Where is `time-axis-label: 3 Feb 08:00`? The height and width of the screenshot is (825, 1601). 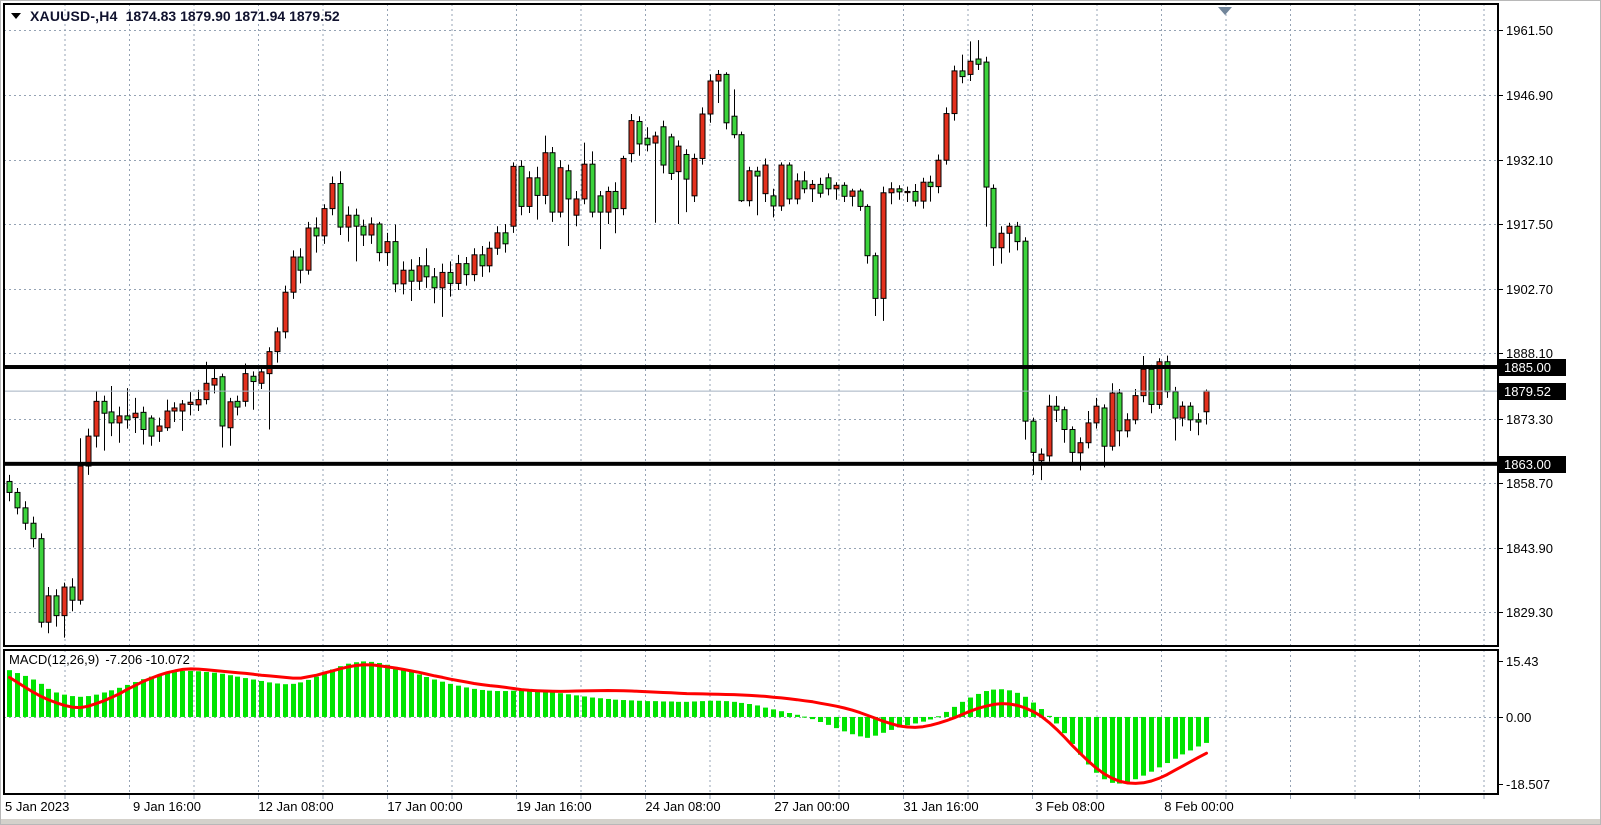
time-axis-label: 3 Feb 08:00 is located at coordinates (1070, 806).